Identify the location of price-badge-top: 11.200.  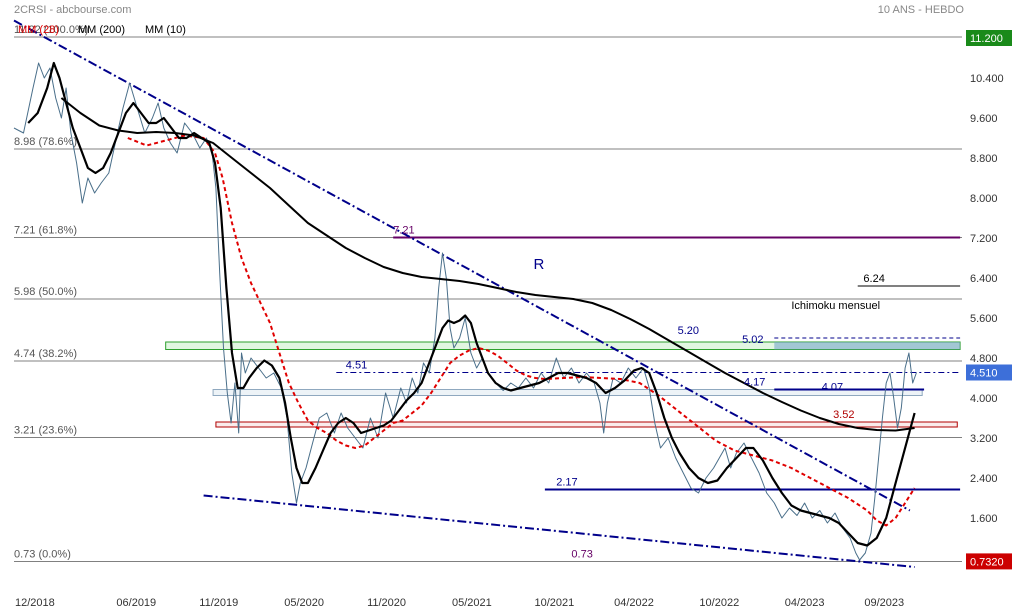
(989, 38).